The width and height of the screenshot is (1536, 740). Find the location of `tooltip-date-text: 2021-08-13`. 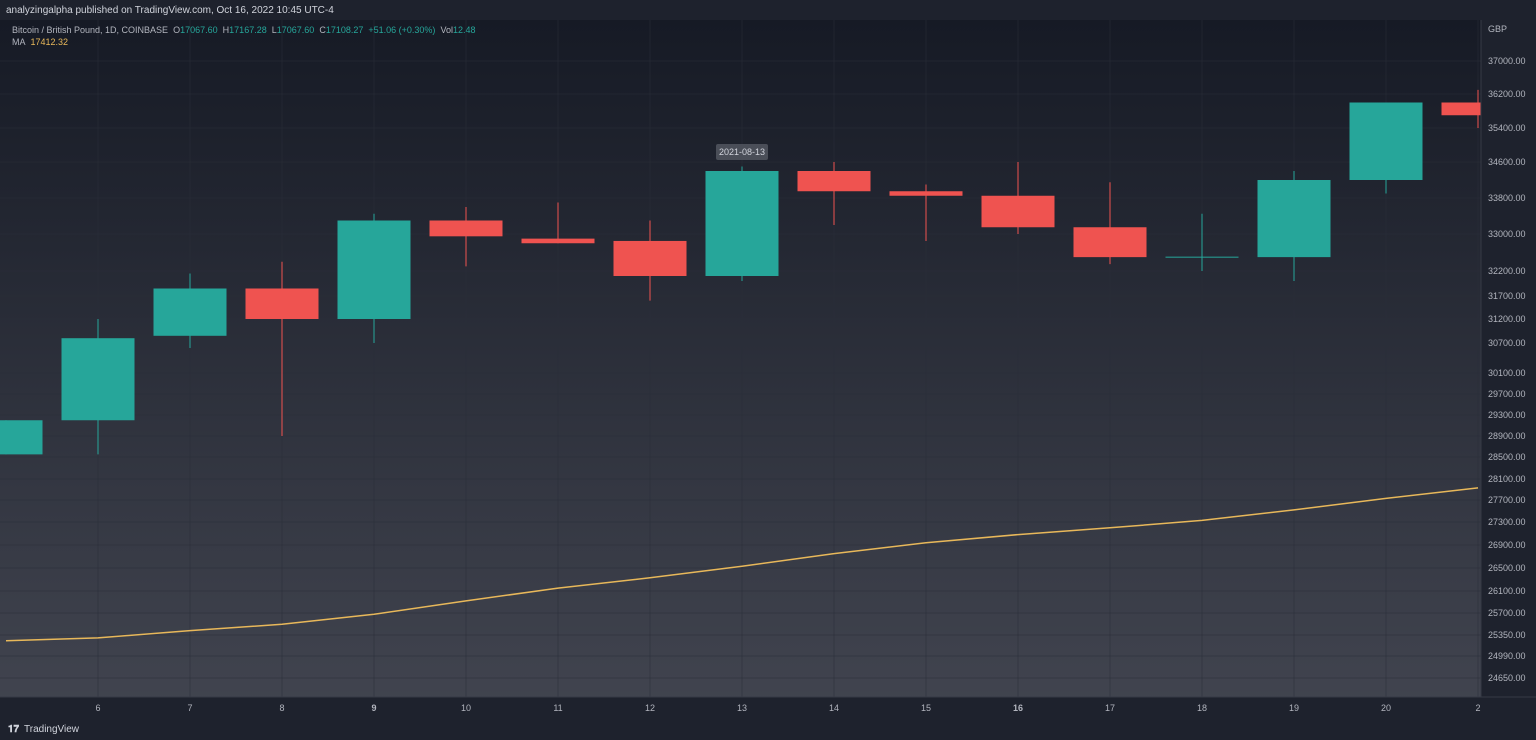

tooltip-date-text: 2021-08-13 is located at coordinates (742, 152).